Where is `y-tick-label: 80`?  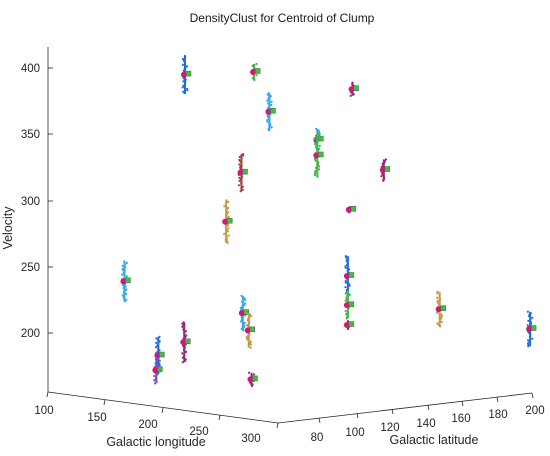
y-tick-label: 80 is located at coordinates (317, 438).